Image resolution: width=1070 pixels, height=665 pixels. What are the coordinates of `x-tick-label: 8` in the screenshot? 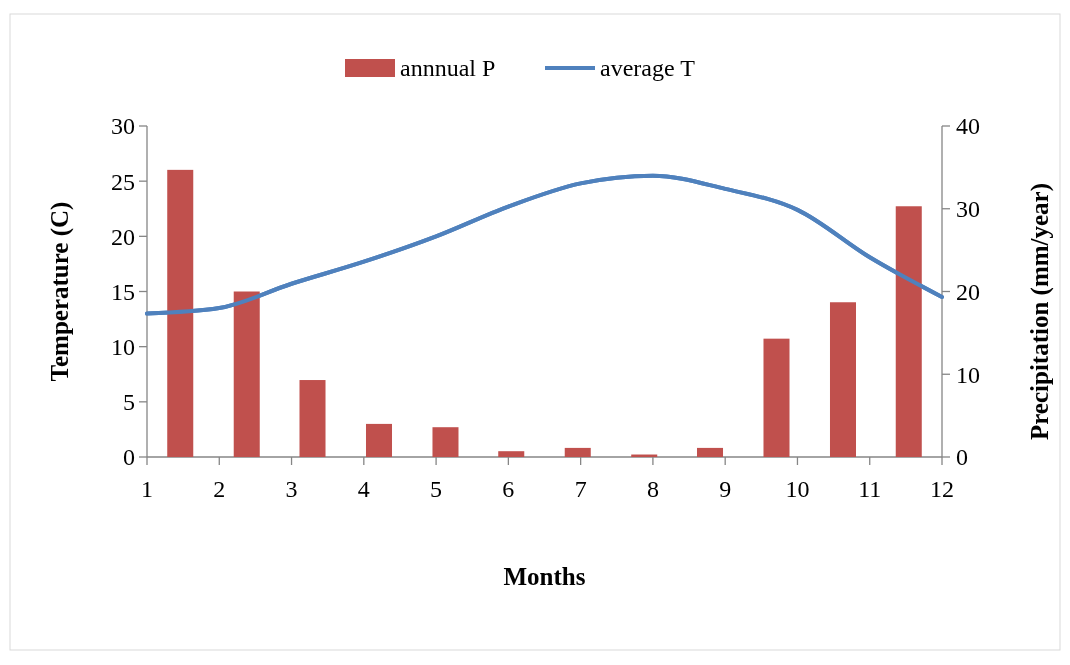 It's located at (652, 489).